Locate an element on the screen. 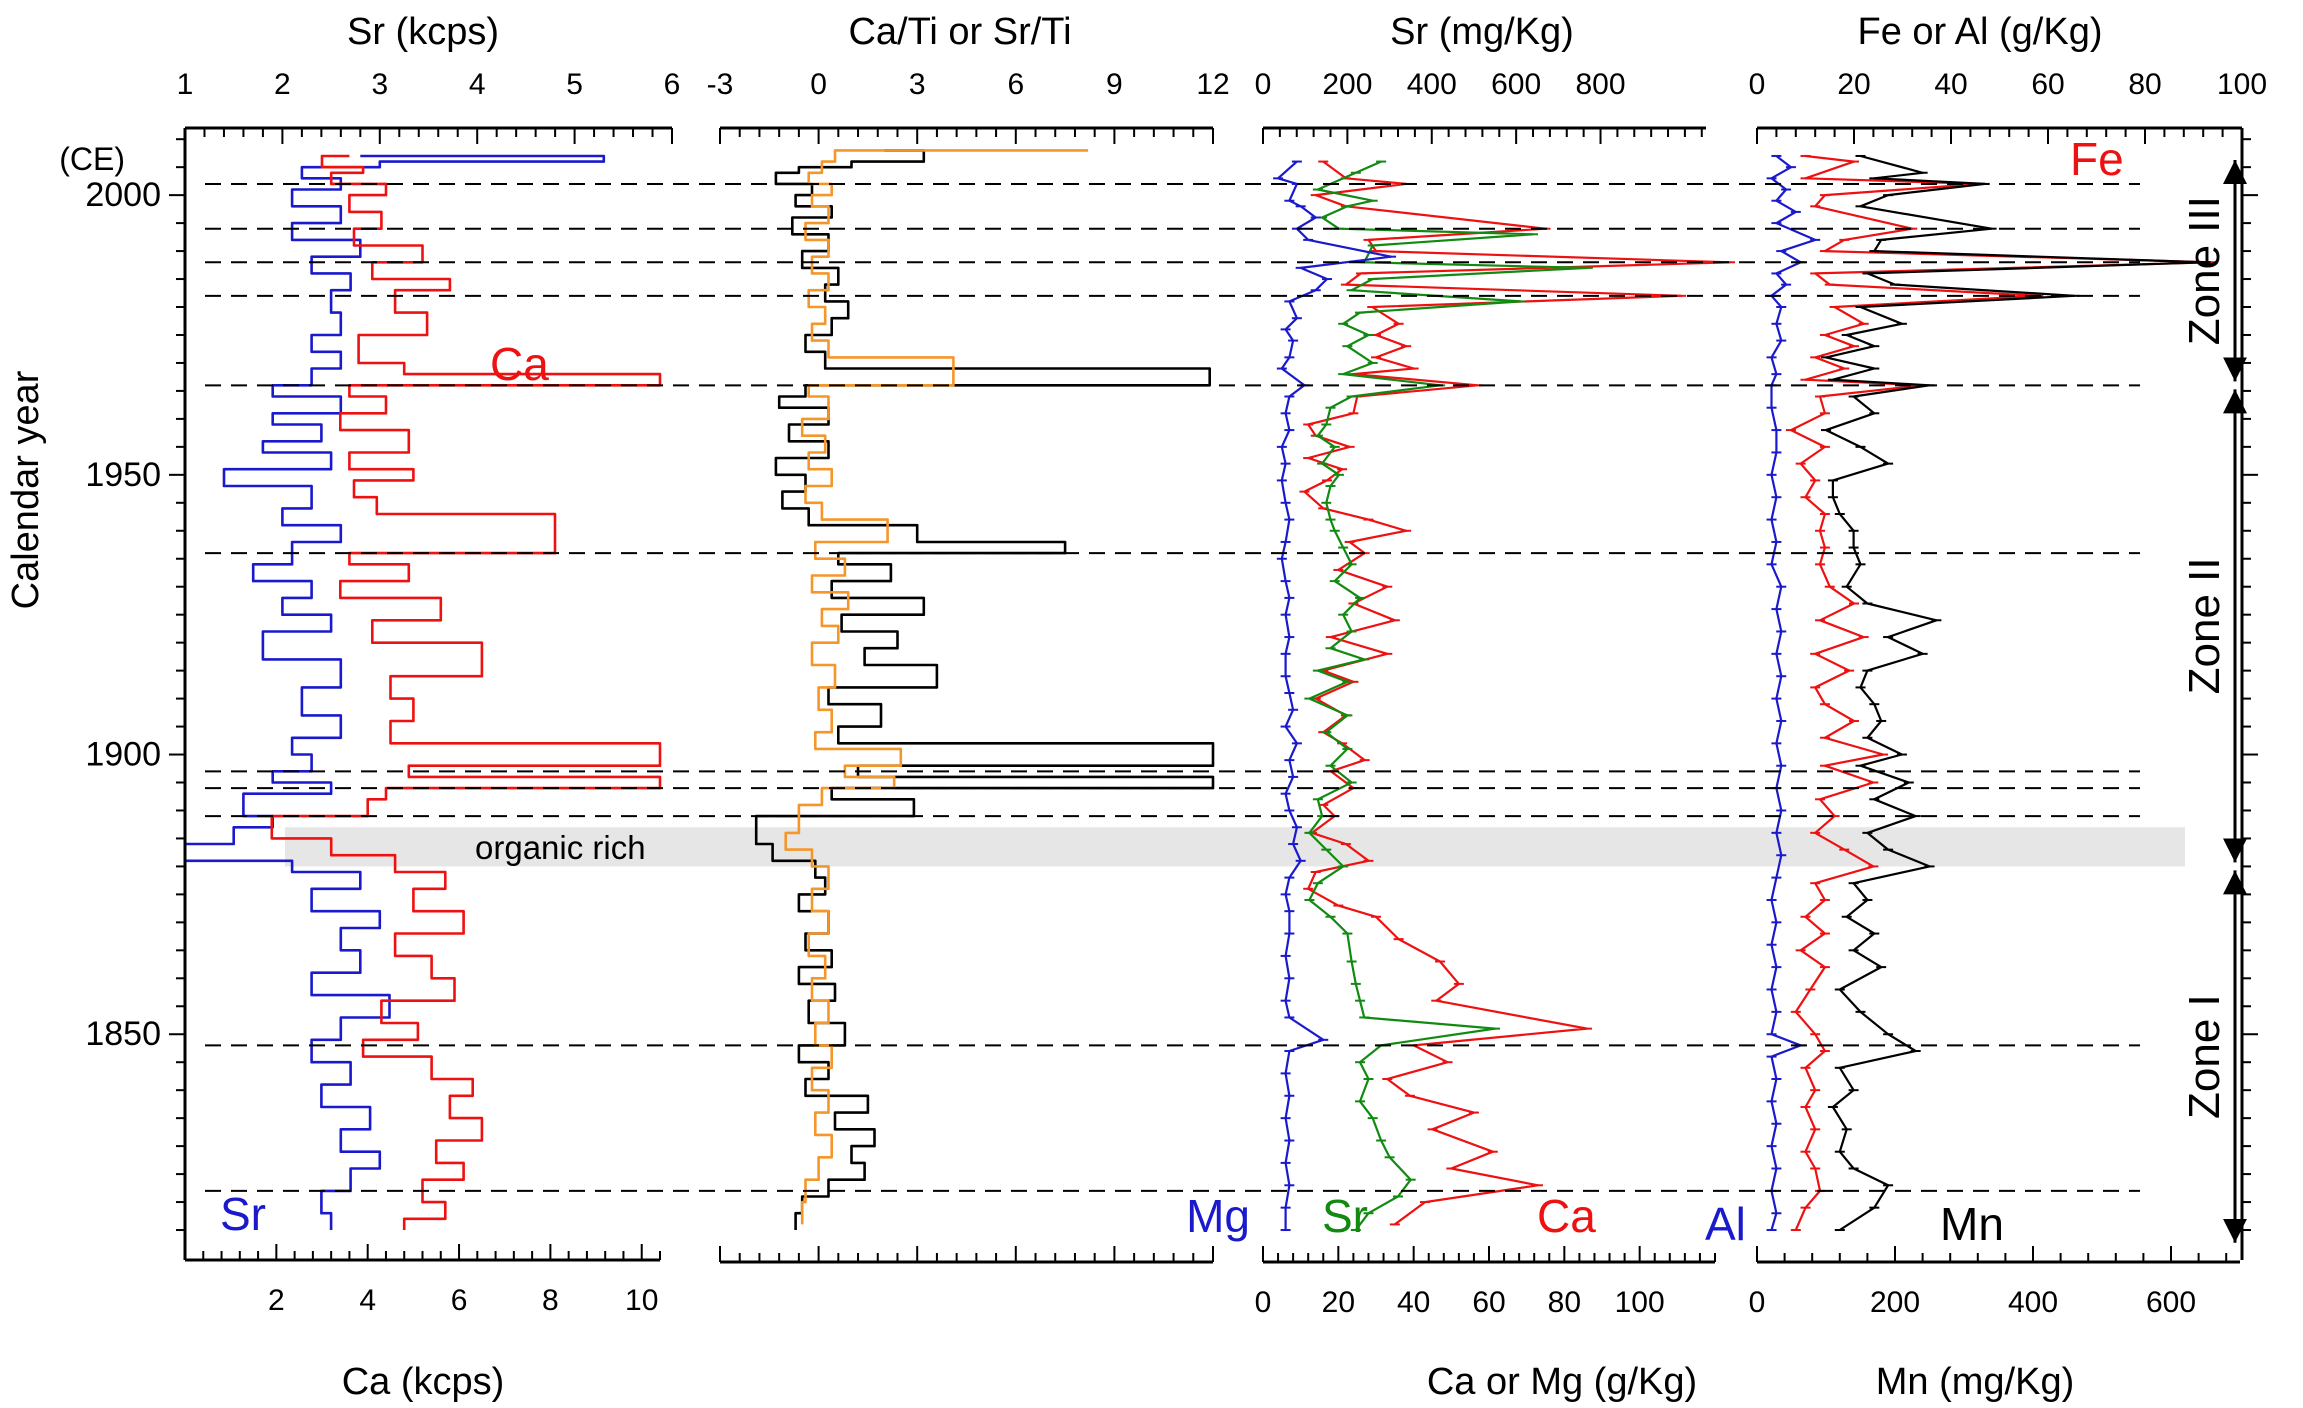 Image resolution: width=2303 pixels, height=1408 pixels. legend-icp-fe-al-mn-mn: Mn is located at coordinates (1972, 1224).